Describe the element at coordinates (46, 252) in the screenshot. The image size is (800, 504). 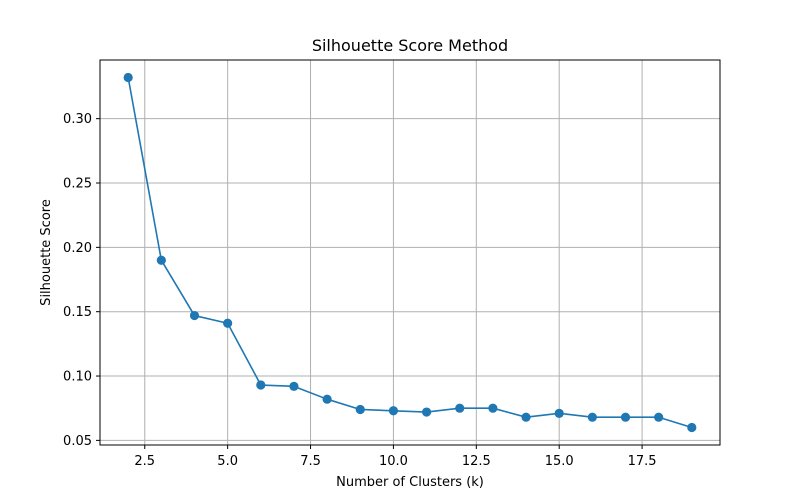
I see `y-axis-label: Silhouette Score` at that location.